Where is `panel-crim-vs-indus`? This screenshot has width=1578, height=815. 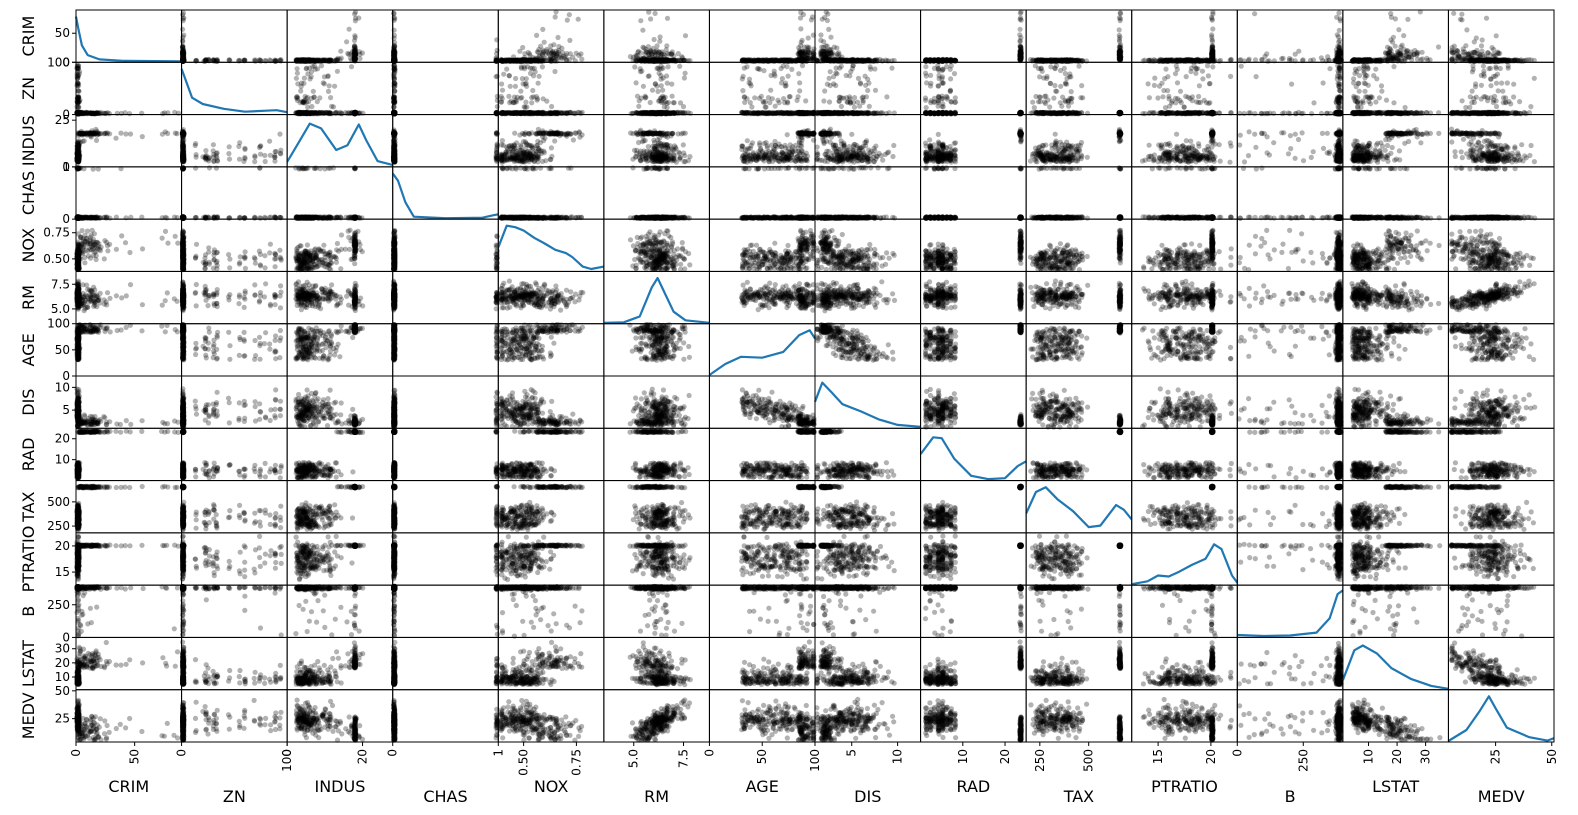 panel-crim-vs-indus is located at coordinates (340, 37).